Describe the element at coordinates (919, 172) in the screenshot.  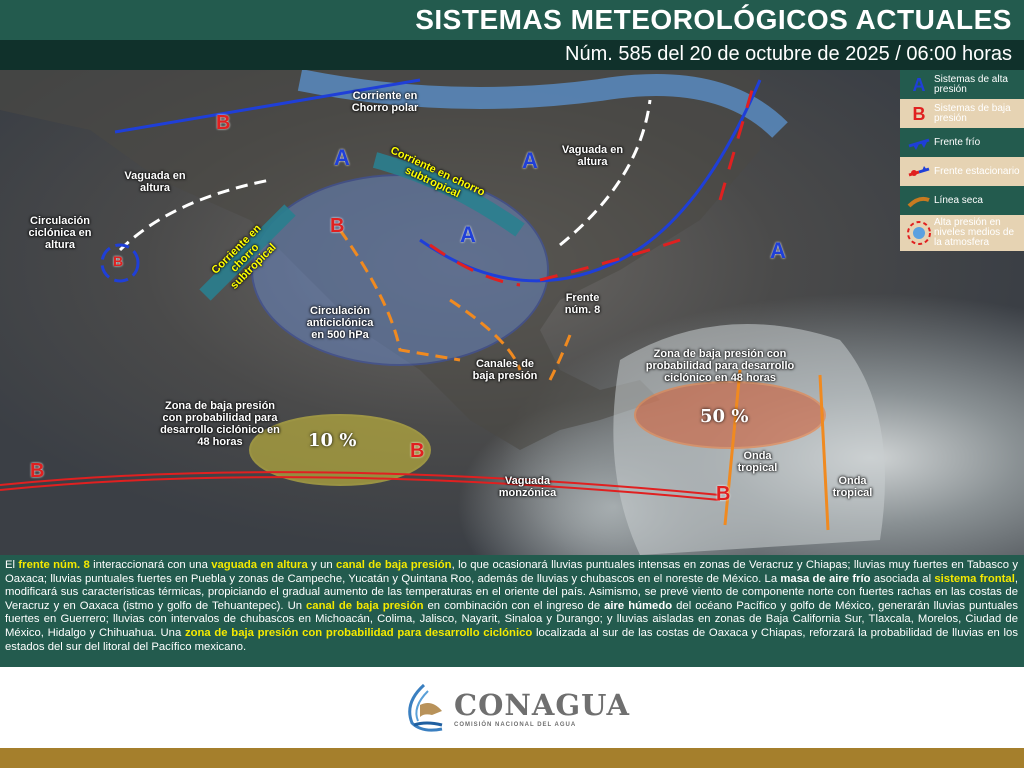
I see `stationary-front-icon` at that location.